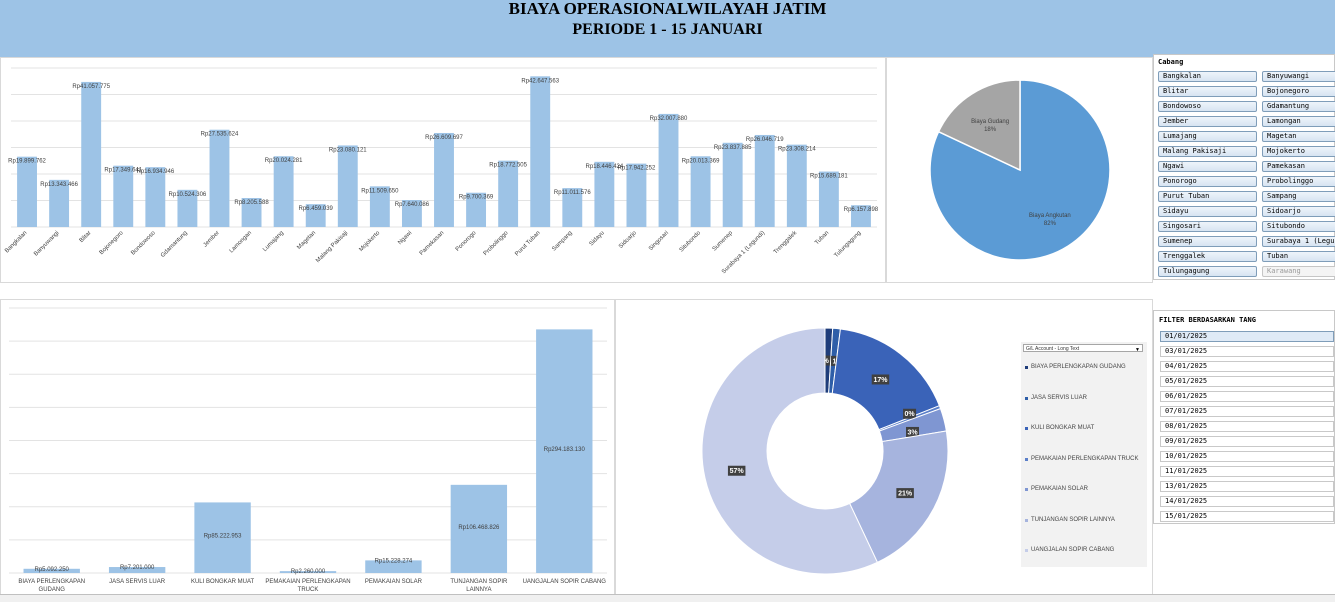 The image size is (1335, 602). What do you see at coordinates (1298, 226) in the screenshot?
I see `slicer-item-cabang: Situbondo` at bounding box center [1298, 226].